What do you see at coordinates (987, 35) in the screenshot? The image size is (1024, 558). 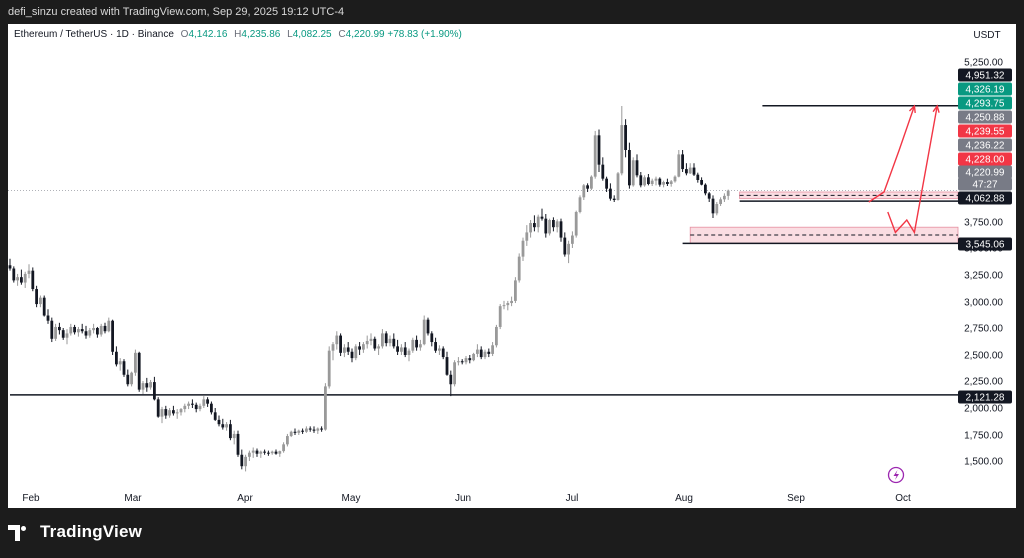 I see `currency-label: USDT` at bounding box center [987, 35].